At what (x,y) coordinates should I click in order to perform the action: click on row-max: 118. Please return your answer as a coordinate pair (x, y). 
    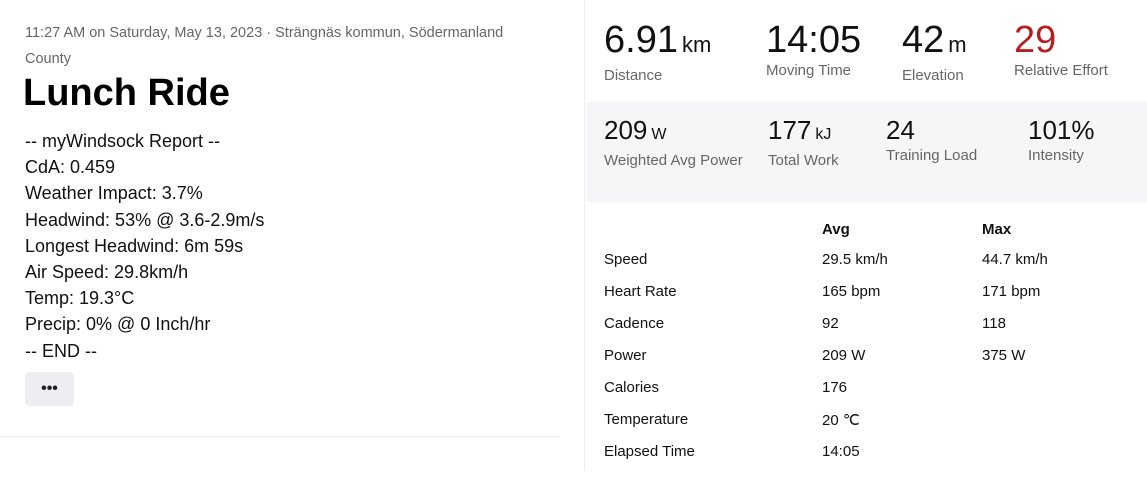
    Looking at the image, I should click on (994, 323).